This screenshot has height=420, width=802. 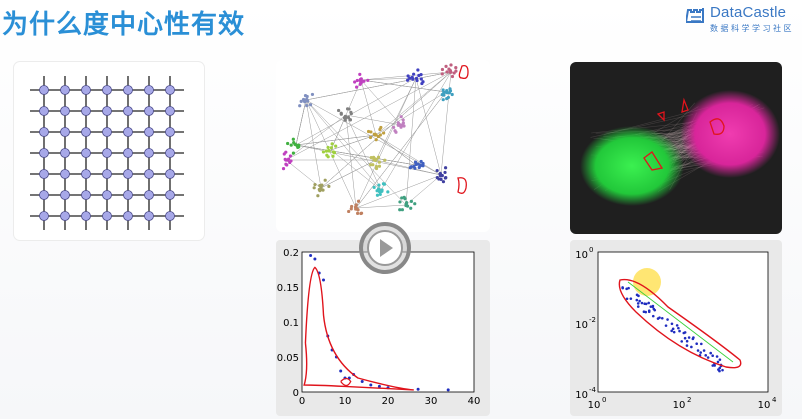 What do you see at coordinates (288, 288) in the screenshot?
I see `y-tick-label: 0.15` at bounding box center [288, 288].